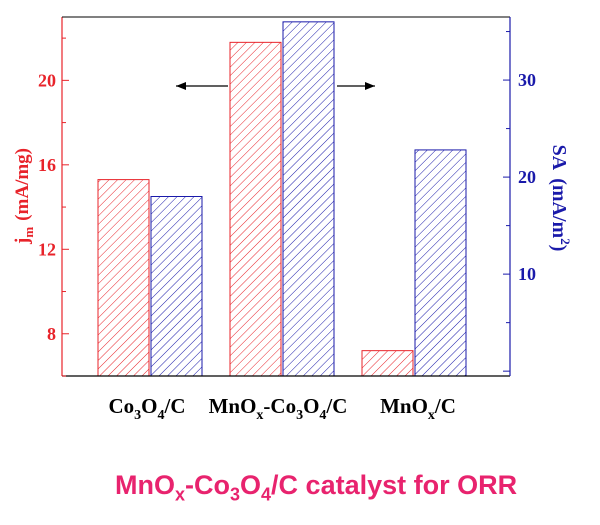 The width and height of the screenshot is (600, 525). I want to click on right-tick-label: 20, so click(527, 177).